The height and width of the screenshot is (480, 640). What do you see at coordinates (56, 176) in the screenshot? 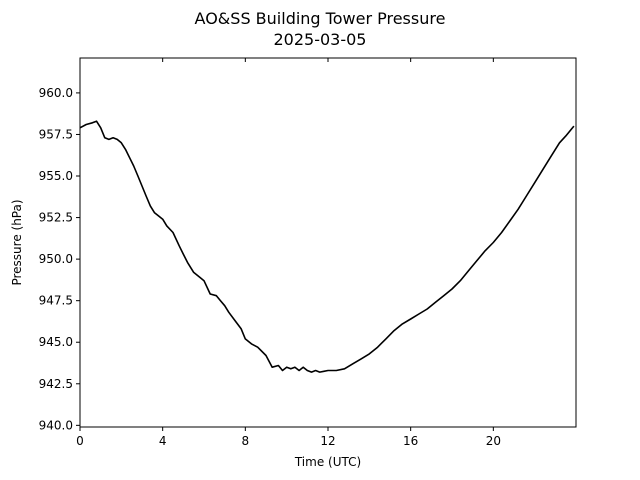
I see `y-tick-label: 955.0` at bounding box center [56, 176].